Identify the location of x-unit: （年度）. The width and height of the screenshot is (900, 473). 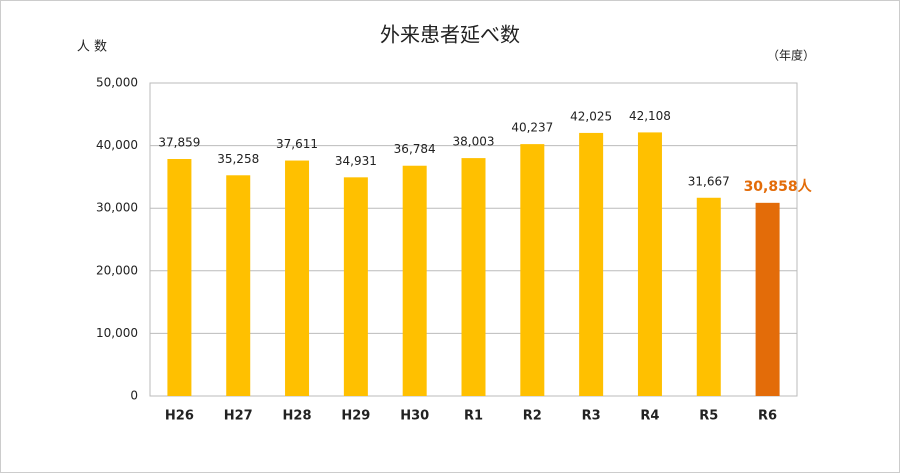
(791, 55).